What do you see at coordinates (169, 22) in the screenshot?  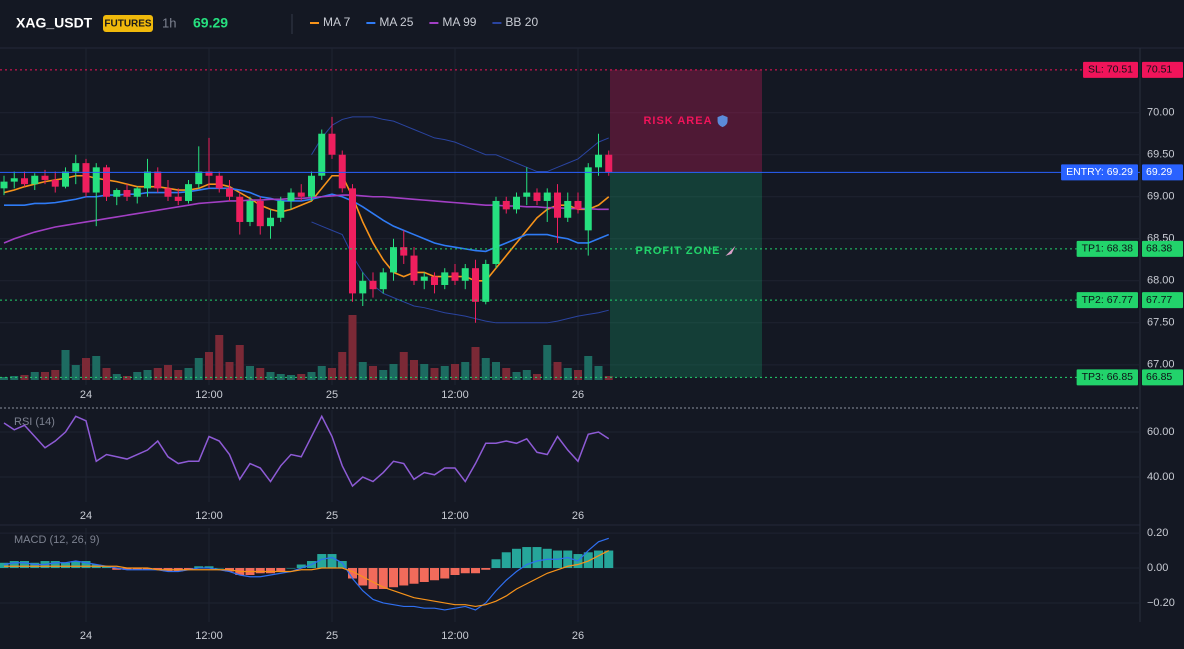 I see `interval: 1h` at bounding box center [169, 22].